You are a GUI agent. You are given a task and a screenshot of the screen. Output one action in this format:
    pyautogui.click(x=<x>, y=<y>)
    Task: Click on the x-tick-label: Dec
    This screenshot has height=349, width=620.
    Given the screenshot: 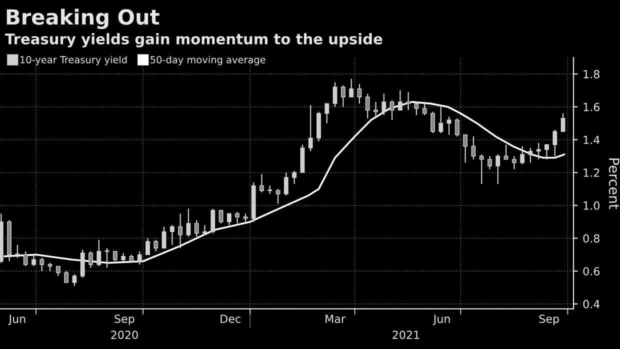 What is the action you would take?
    pyautogui.click(x=230, y=319)
    